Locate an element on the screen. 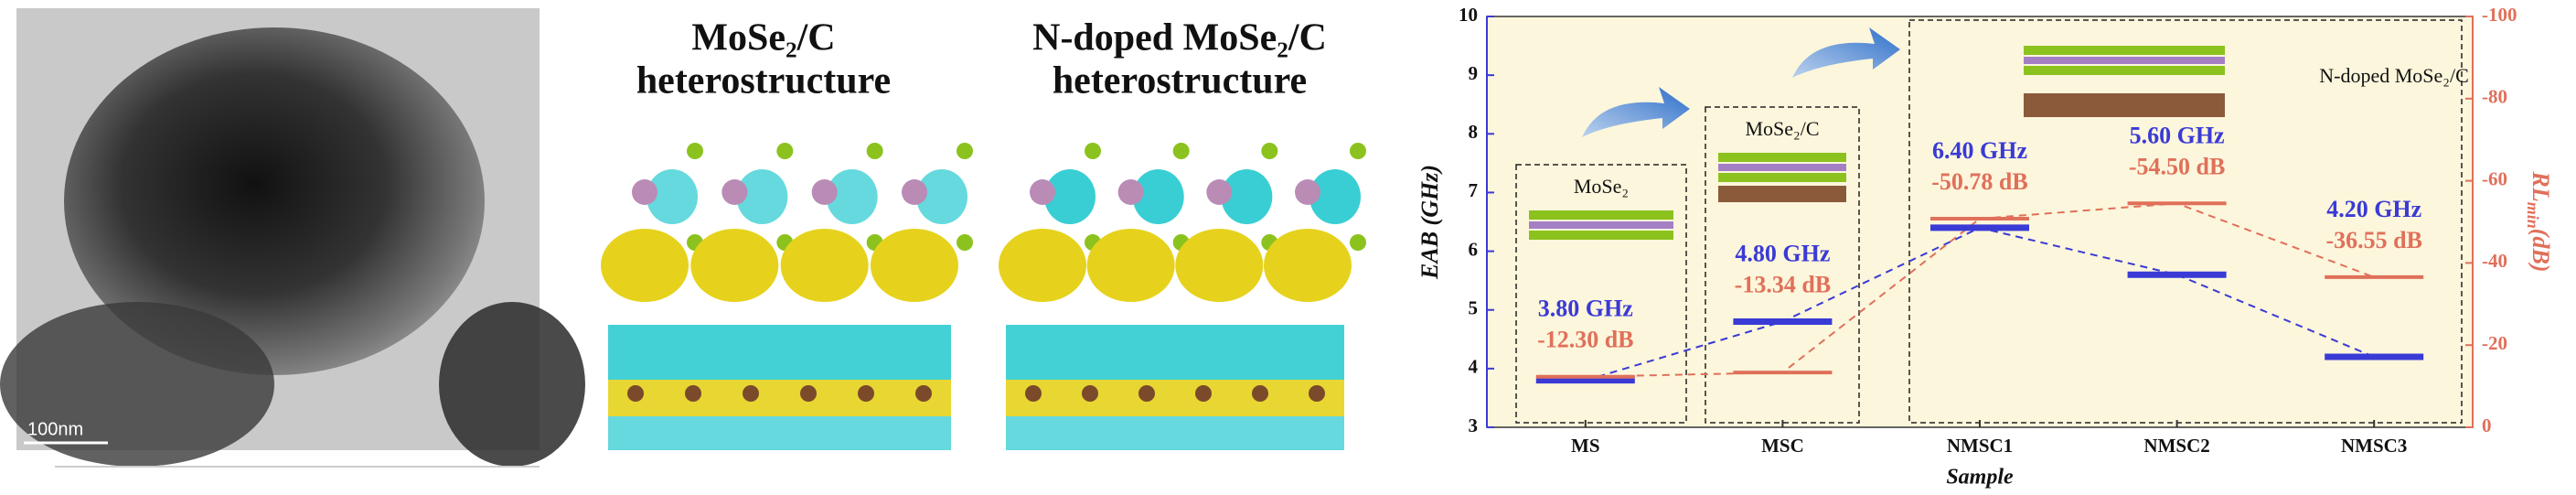 The image size is (2576, 495). x-tick-label: NMSC2 is located at coordinates (2176, 446).